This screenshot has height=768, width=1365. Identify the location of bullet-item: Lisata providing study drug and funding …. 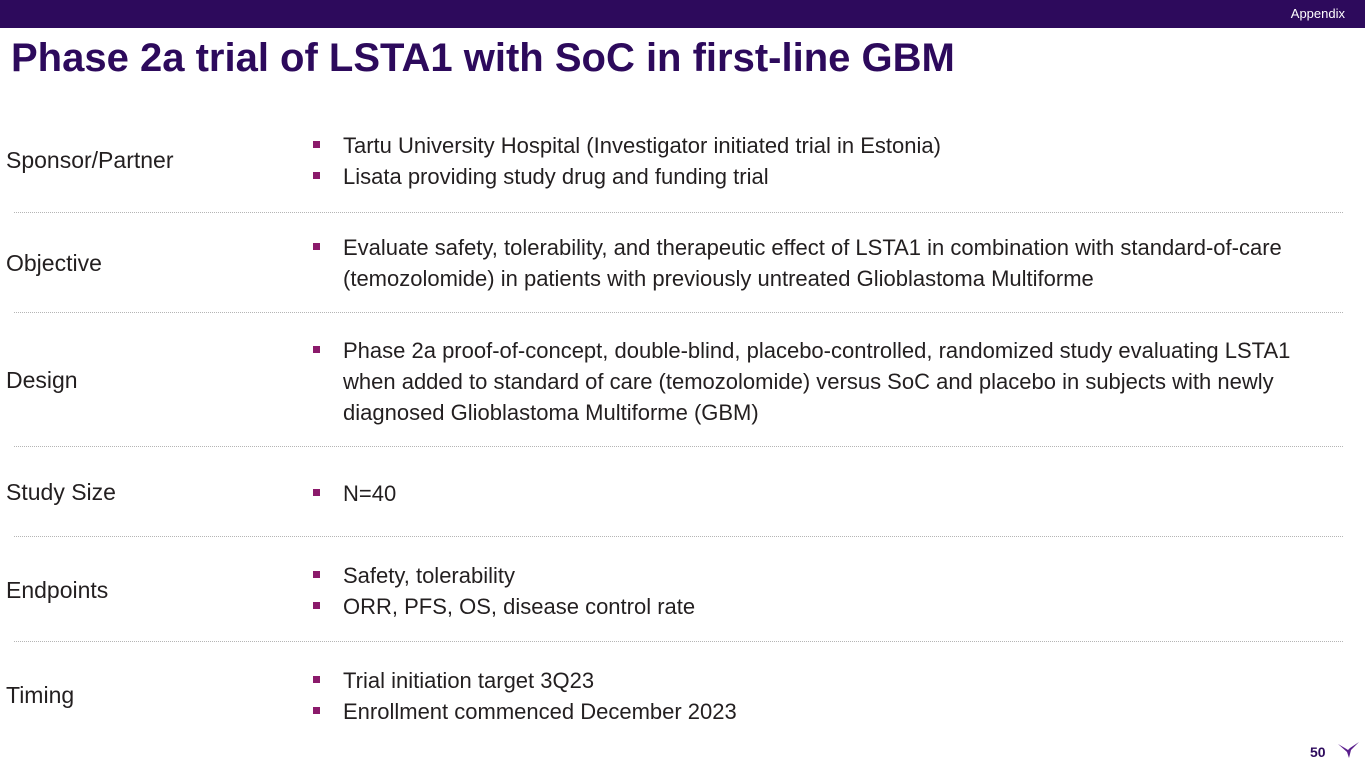
(822, 176).